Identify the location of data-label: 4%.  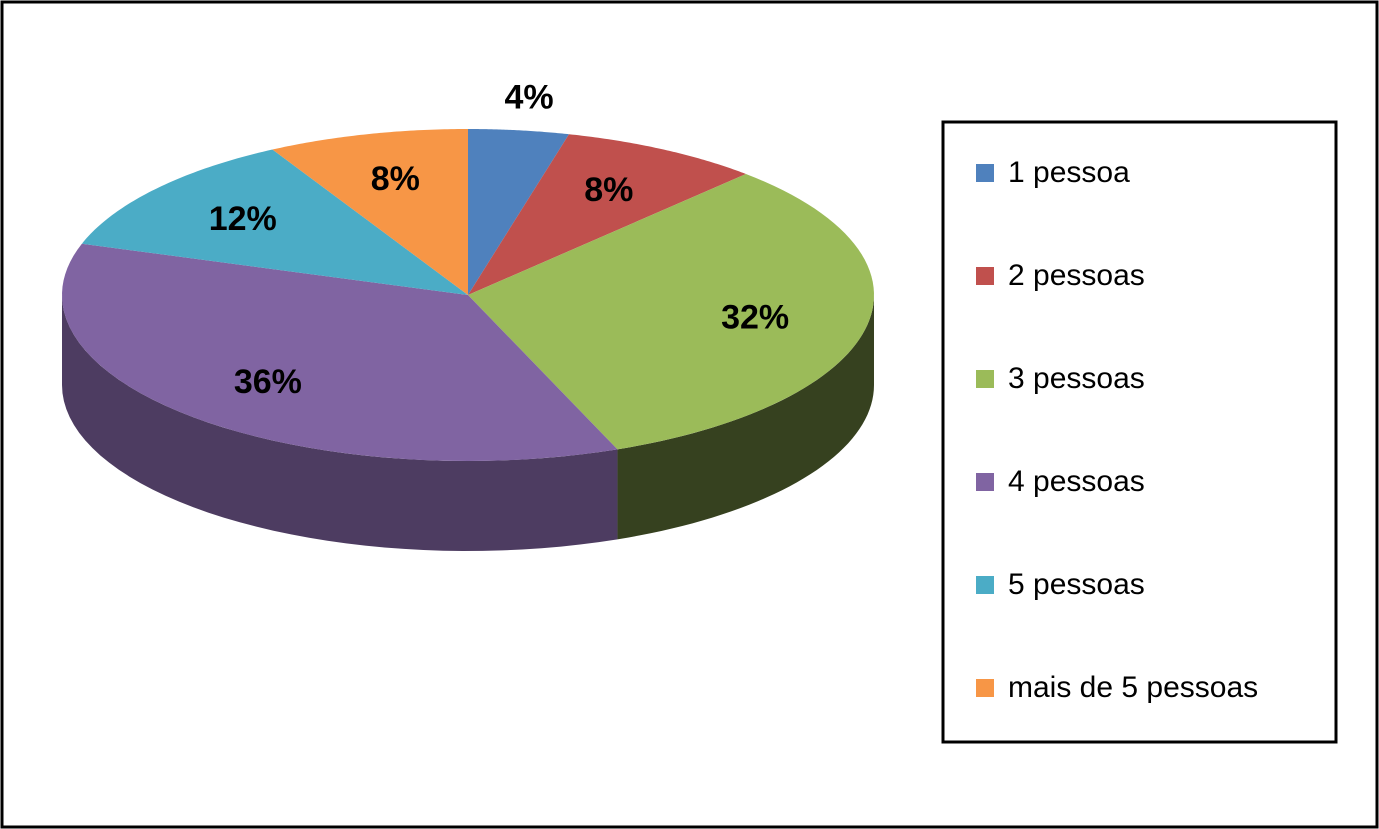
(528, 97).